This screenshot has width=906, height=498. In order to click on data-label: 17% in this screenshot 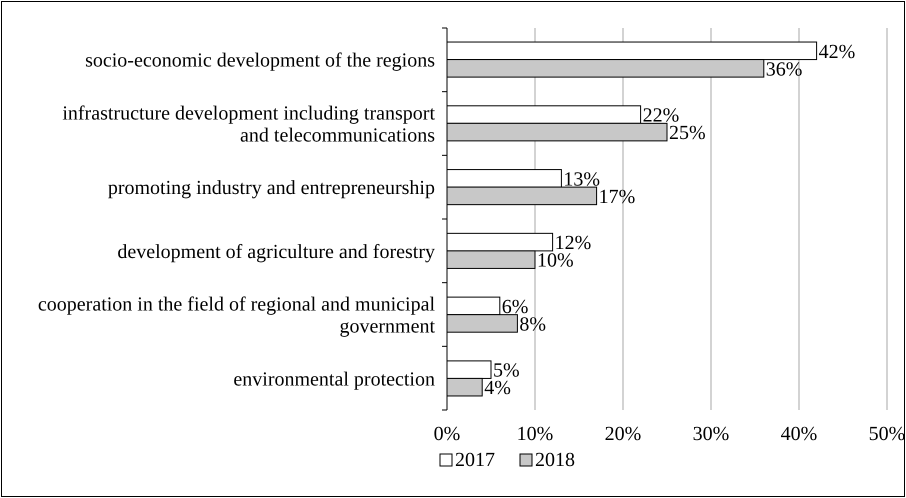, I will do `click(617, 197)`.